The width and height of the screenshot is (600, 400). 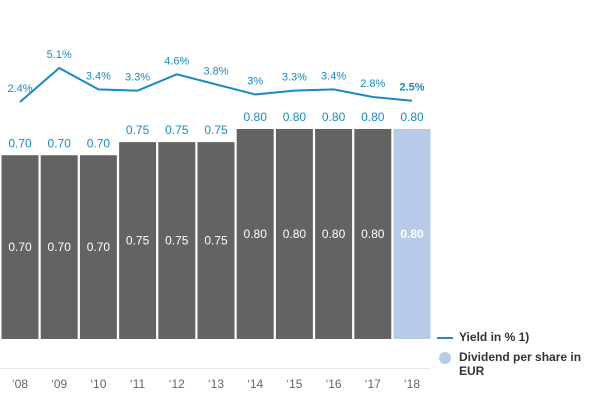 What do you see at coordinates (215, 71) in the screenshot?
I see `yield-label: 3.8%` at bounding box center [215, 71].